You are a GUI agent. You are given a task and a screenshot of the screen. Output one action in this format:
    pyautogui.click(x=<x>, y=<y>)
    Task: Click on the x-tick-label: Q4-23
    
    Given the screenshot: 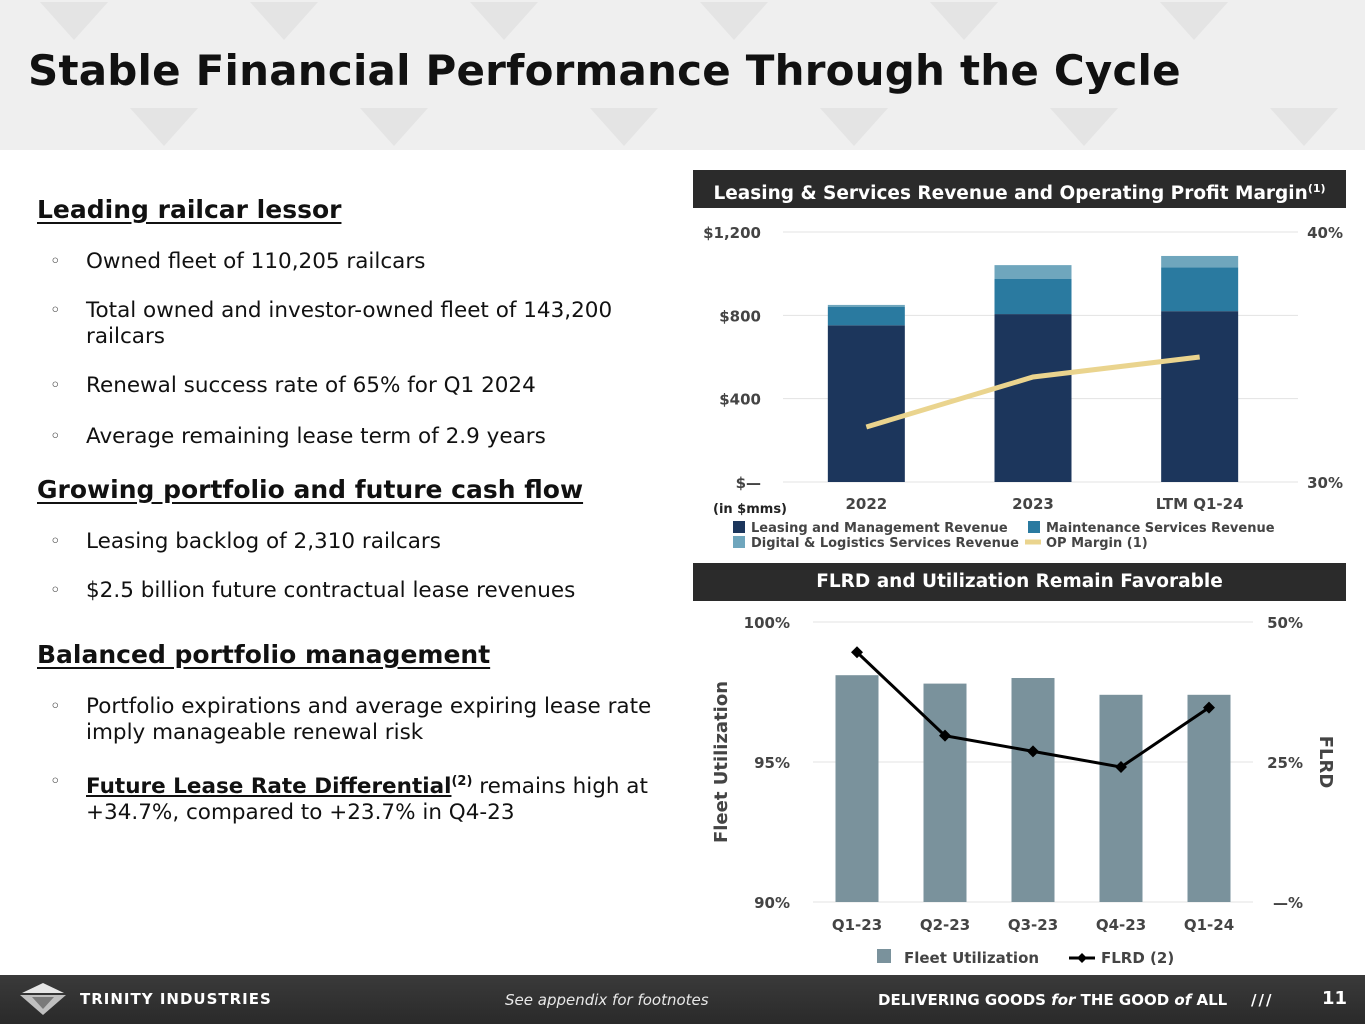 What is the action you would take?
    pyautogui.click(x=1121, y=925)
    